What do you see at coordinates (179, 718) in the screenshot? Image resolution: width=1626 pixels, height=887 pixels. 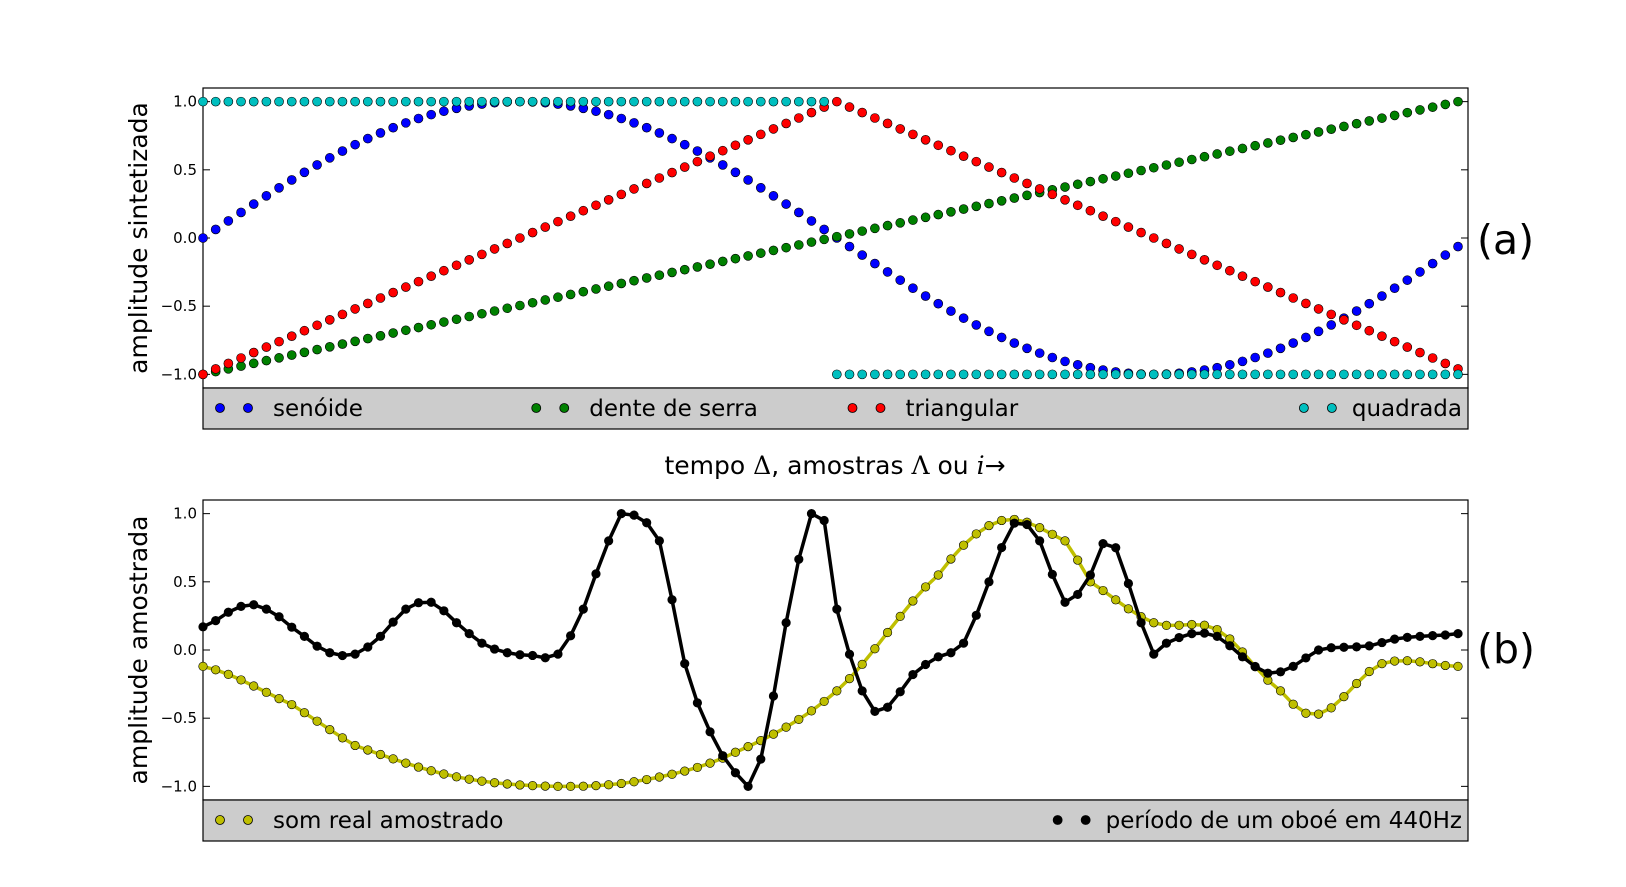 I see `panel-b-ytick-label: −0.5` at bounding box center [179, 718].